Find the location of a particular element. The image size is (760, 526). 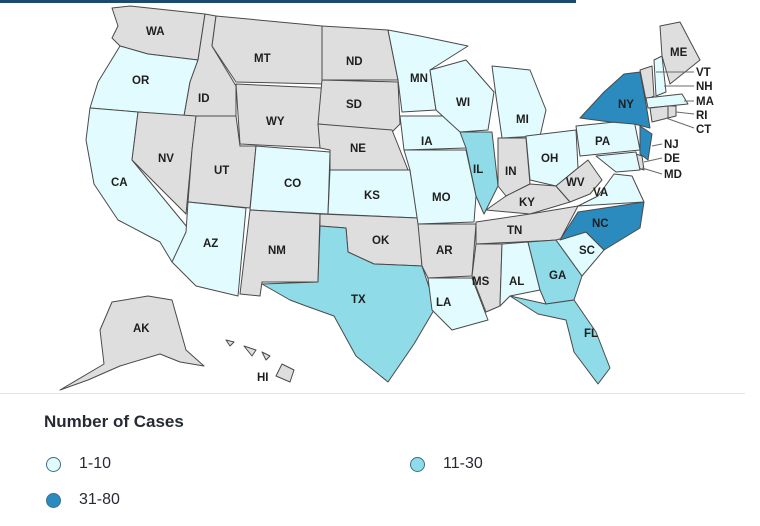

label-wi: WI is located at coordinates (463, 103).